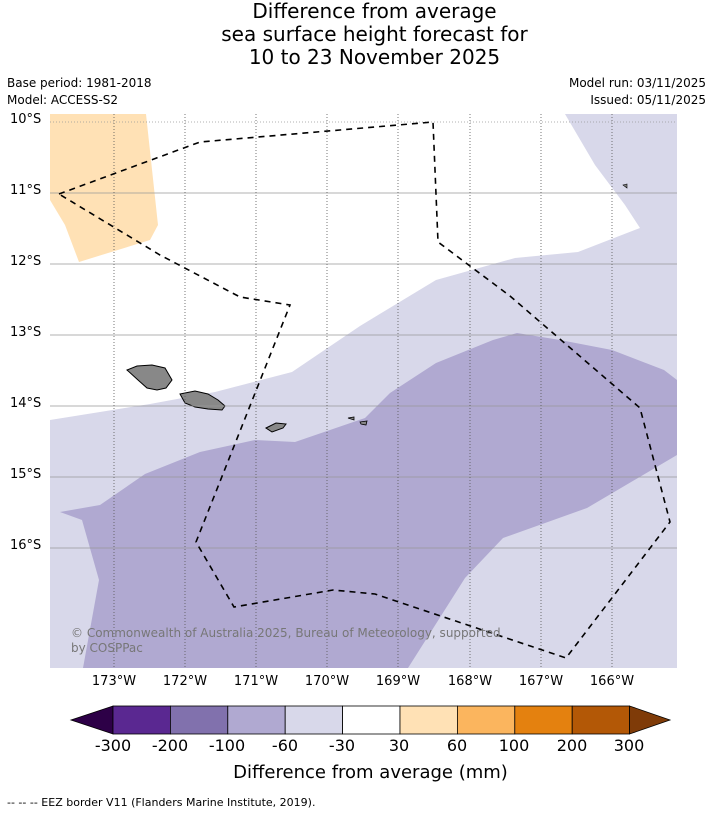 The image size is (713, 816). What do you see at coordinates (625, 186) in the screenshot?
I see `island-top-right` at bounding box center [625, 186].